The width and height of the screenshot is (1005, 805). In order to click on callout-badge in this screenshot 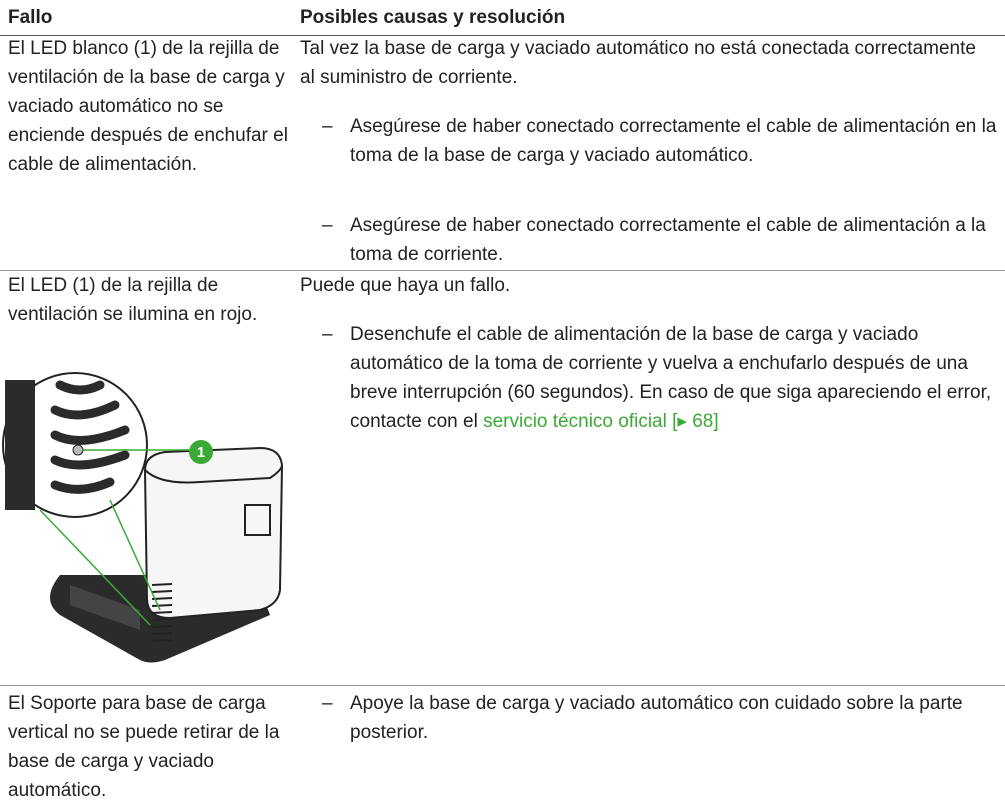, I will do `click(201, 452)`.